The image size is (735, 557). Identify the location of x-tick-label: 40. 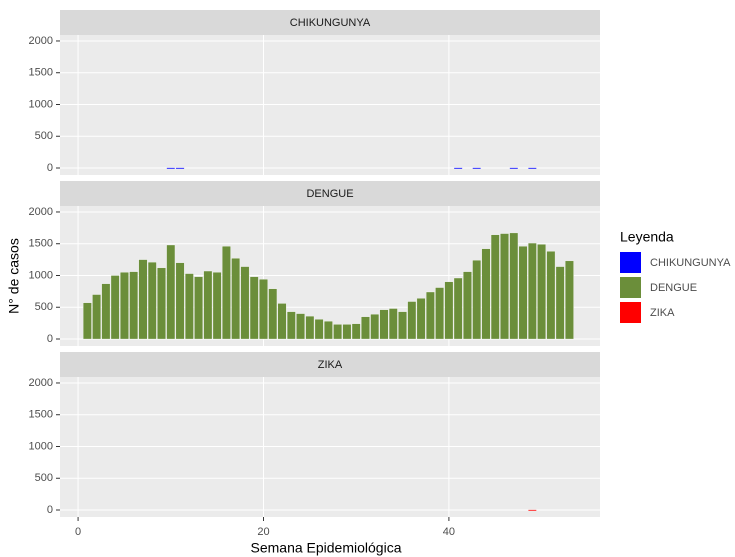
(449, 532).